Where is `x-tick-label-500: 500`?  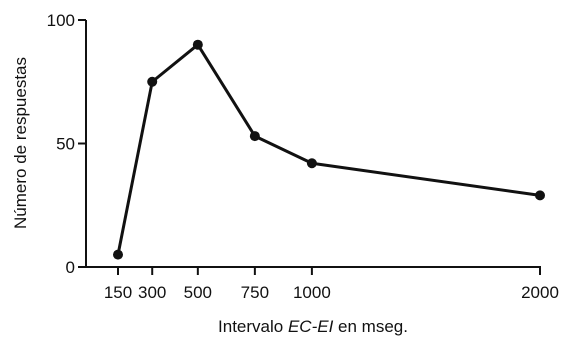 x-tick-label-500: 500 is located at coordinates (198, 292).